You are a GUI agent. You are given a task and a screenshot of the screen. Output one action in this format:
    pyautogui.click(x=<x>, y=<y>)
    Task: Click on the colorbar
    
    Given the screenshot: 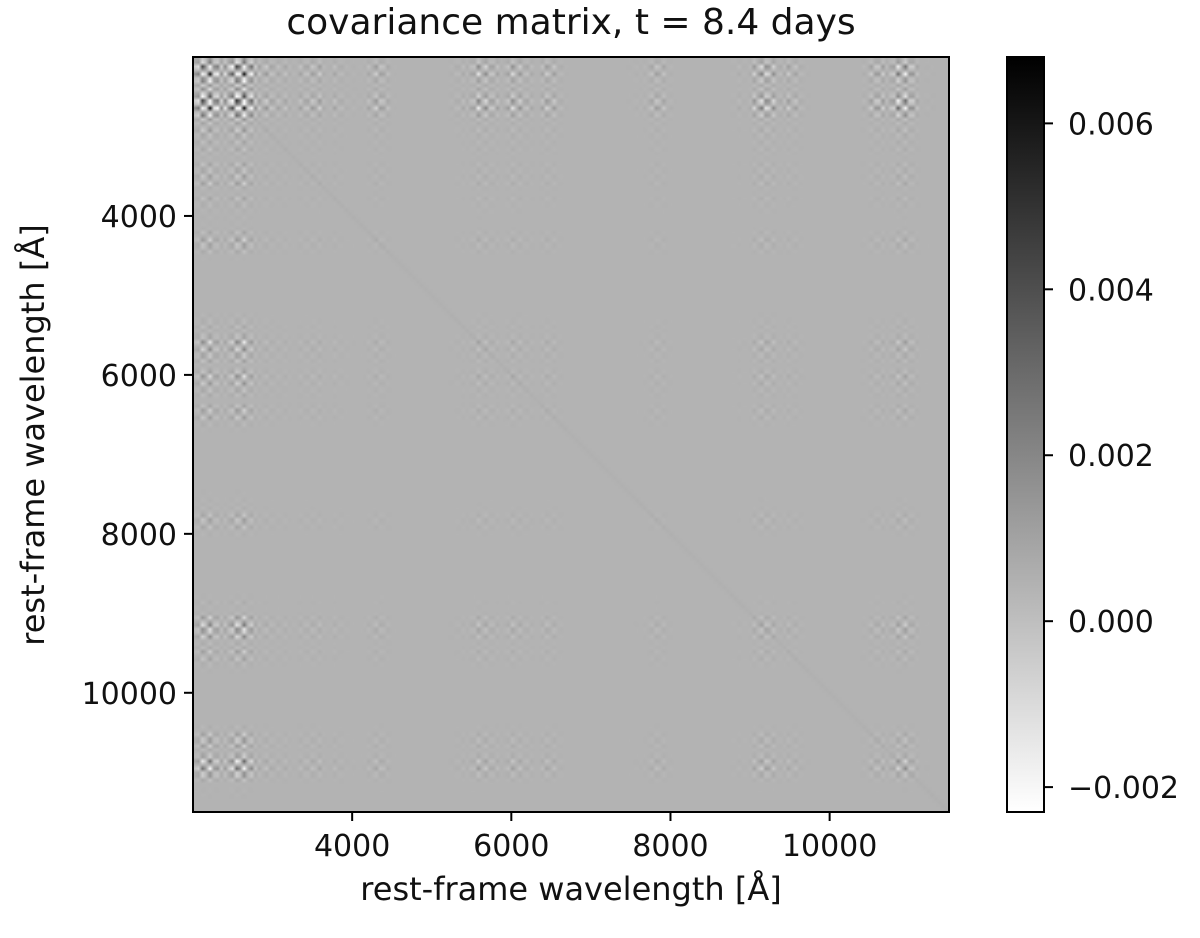 What is the action you would take?
    pyautogui.click(x=1025, y=434)
    